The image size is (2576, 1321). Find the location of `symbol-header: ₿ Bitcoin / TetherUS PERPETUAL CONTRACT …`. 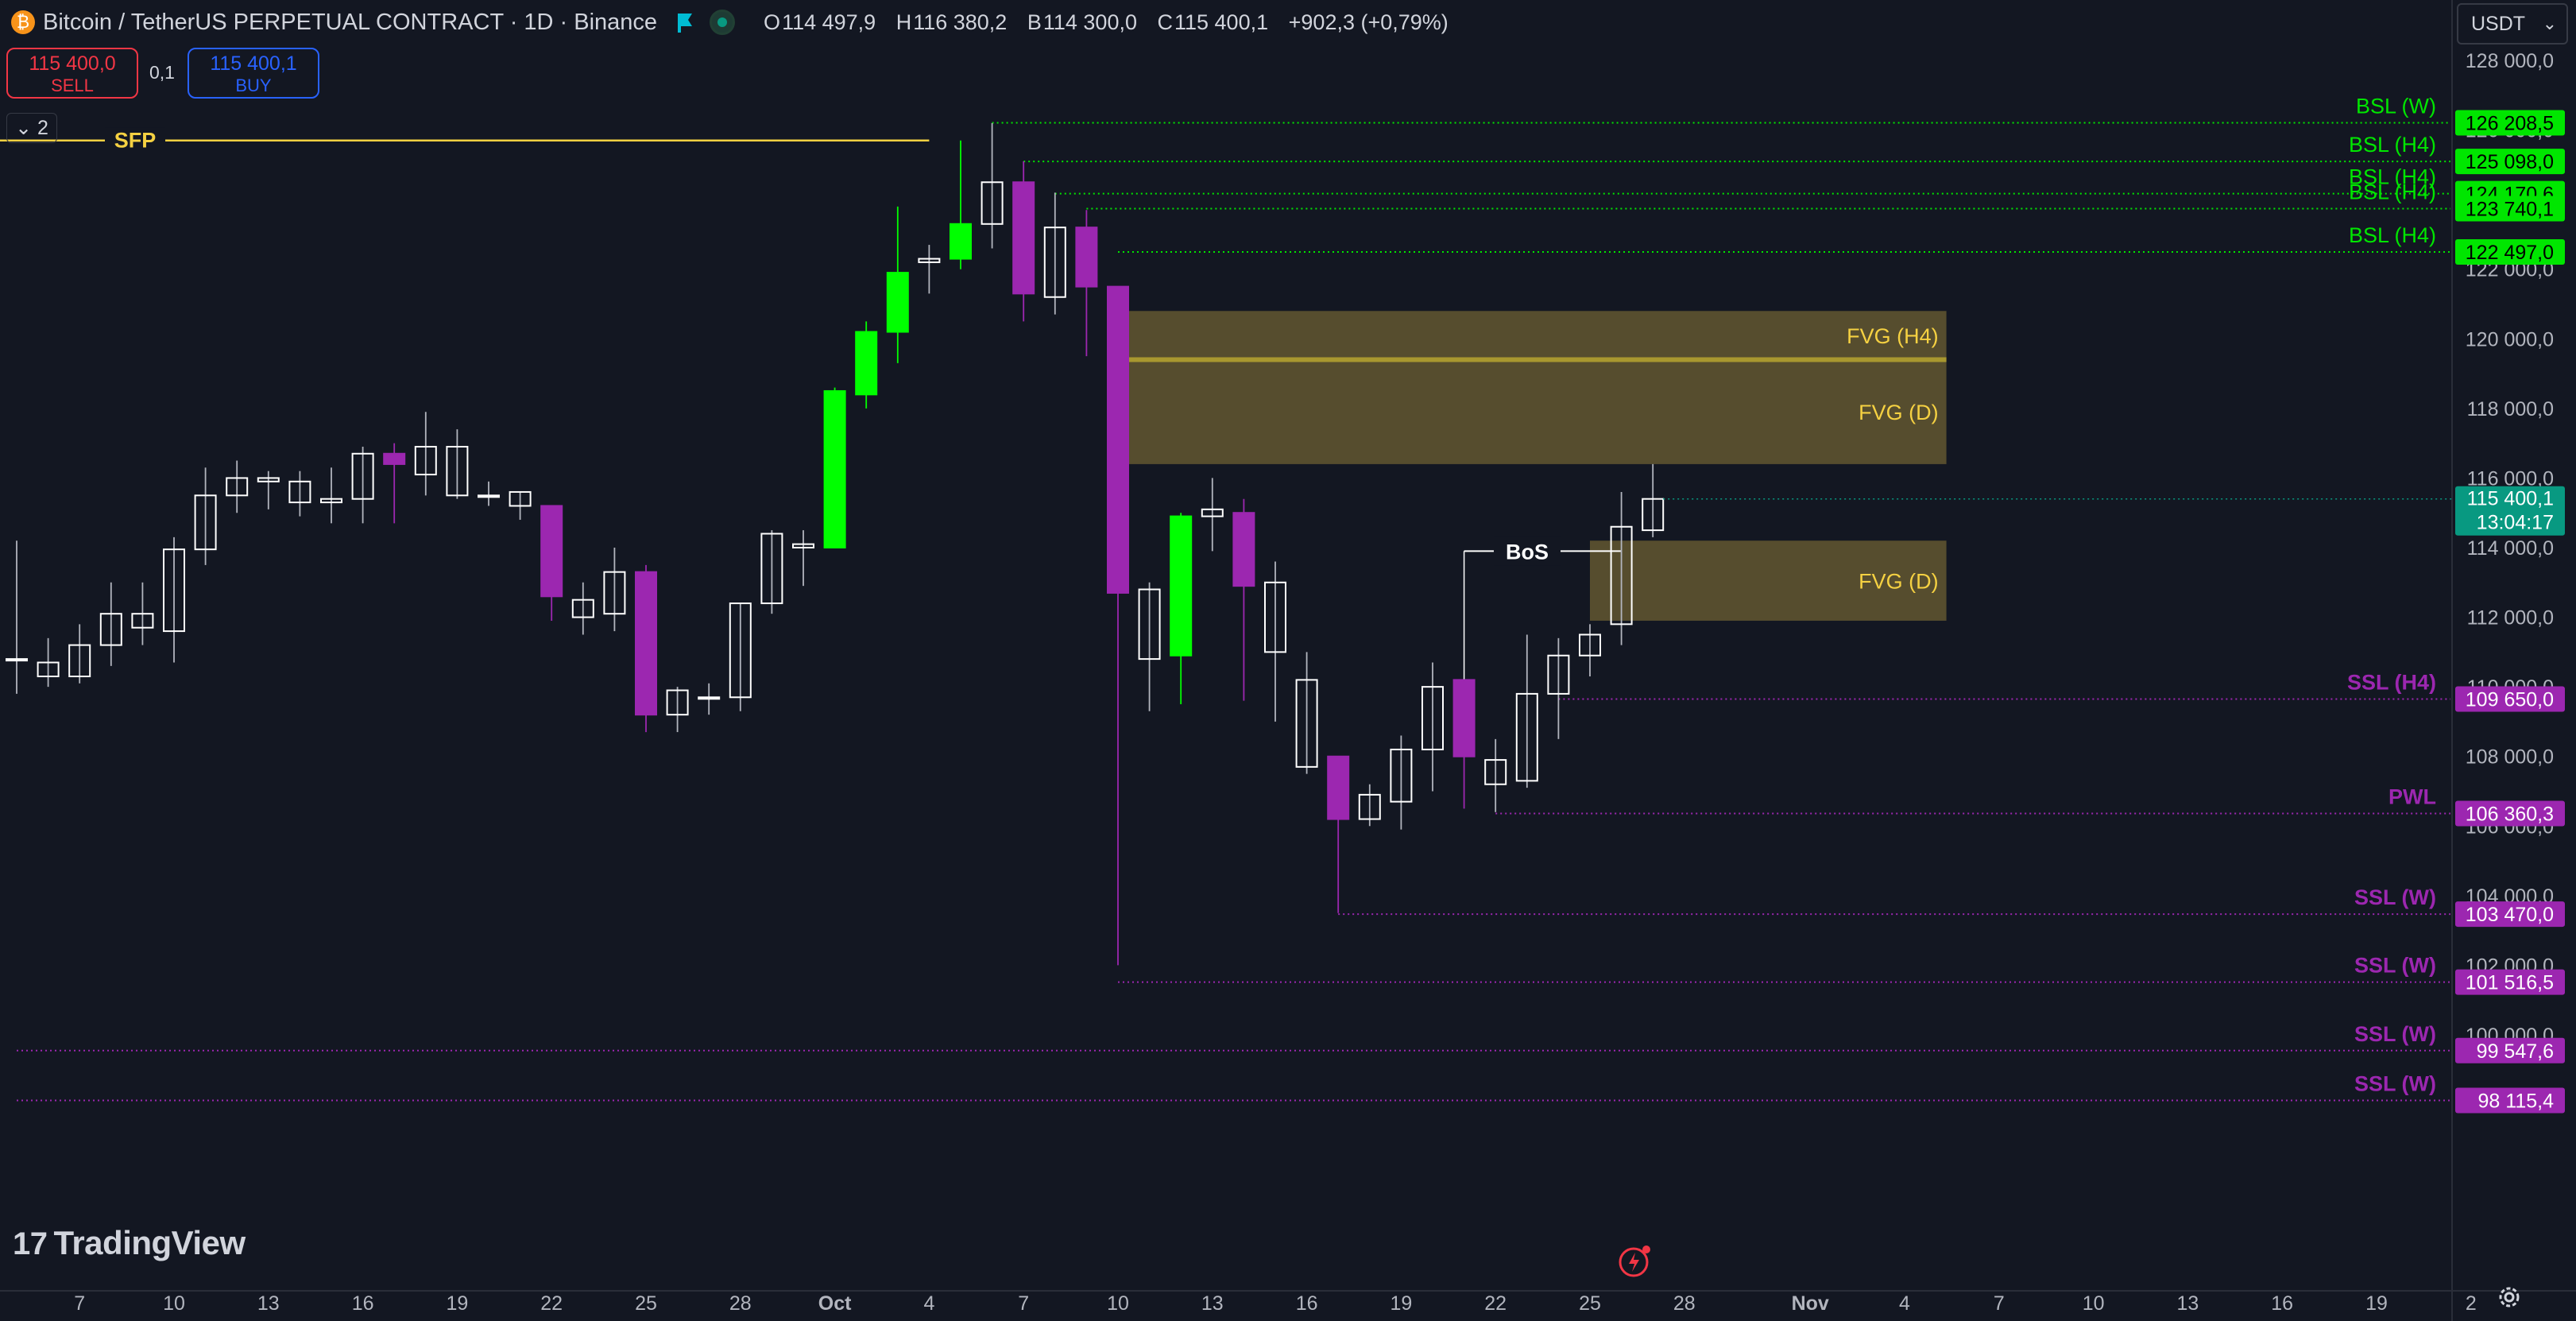

symbol-header: ₿ Bitcoin / TetherUS PERPETUAL CONTRACT … is located at coordinates (731, 22).